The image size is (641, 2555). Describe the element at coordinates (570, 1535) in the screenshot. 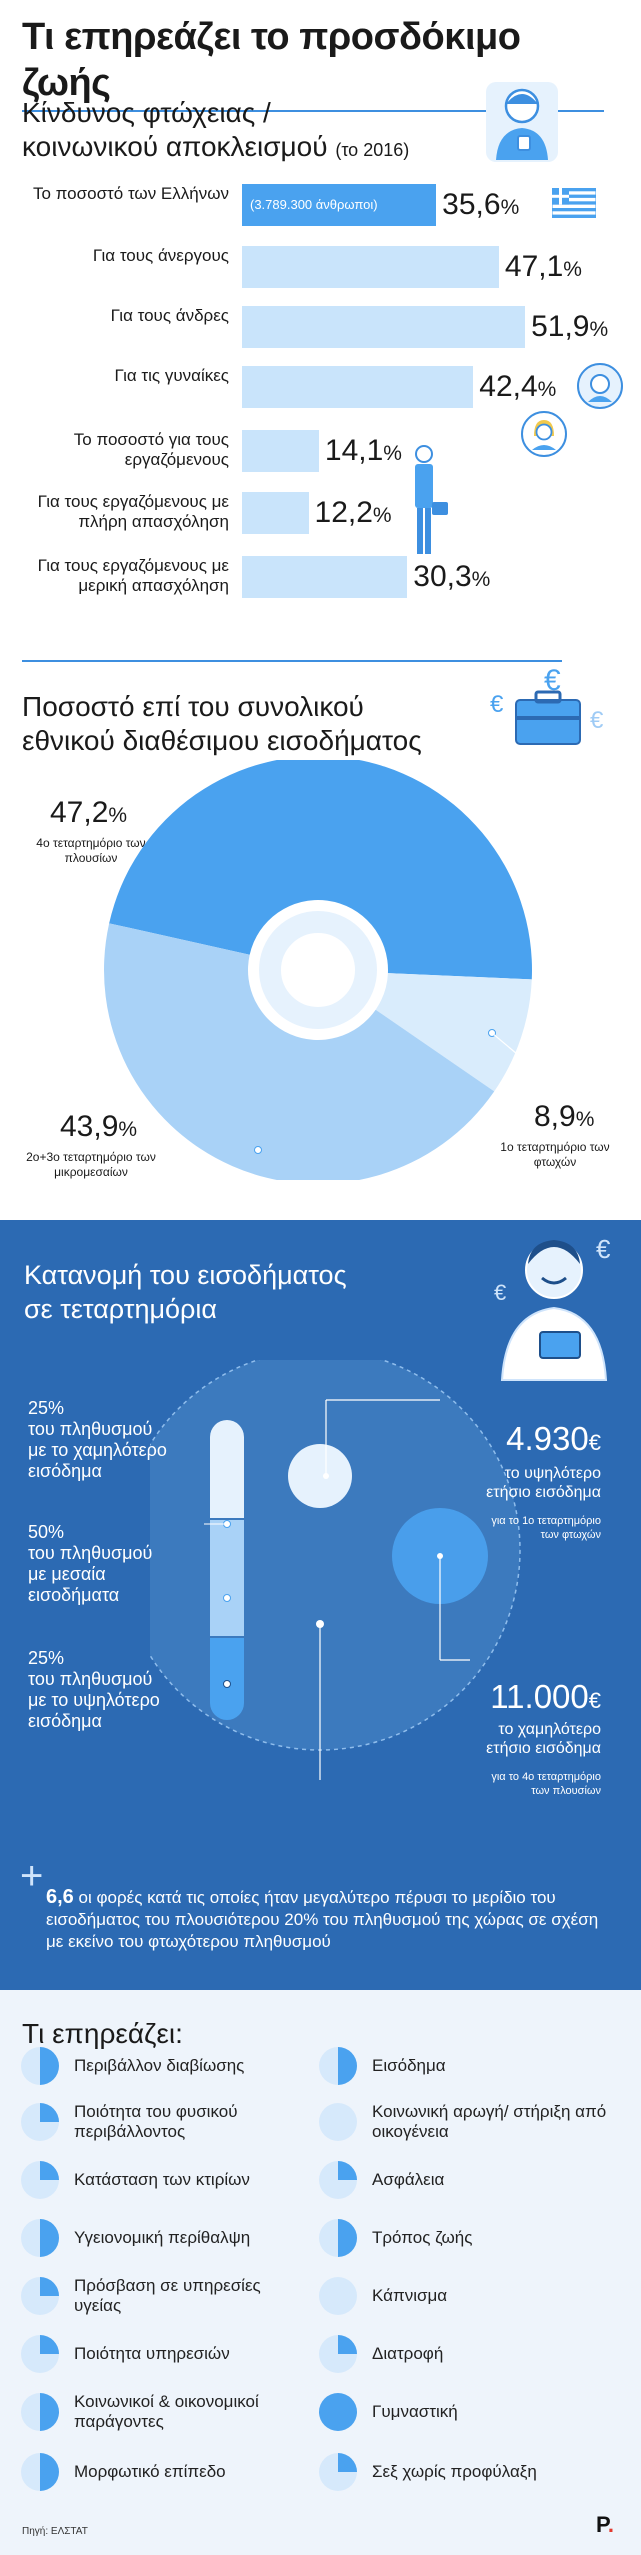

I see `low-income-tiny2: των φτωχών` at that location.